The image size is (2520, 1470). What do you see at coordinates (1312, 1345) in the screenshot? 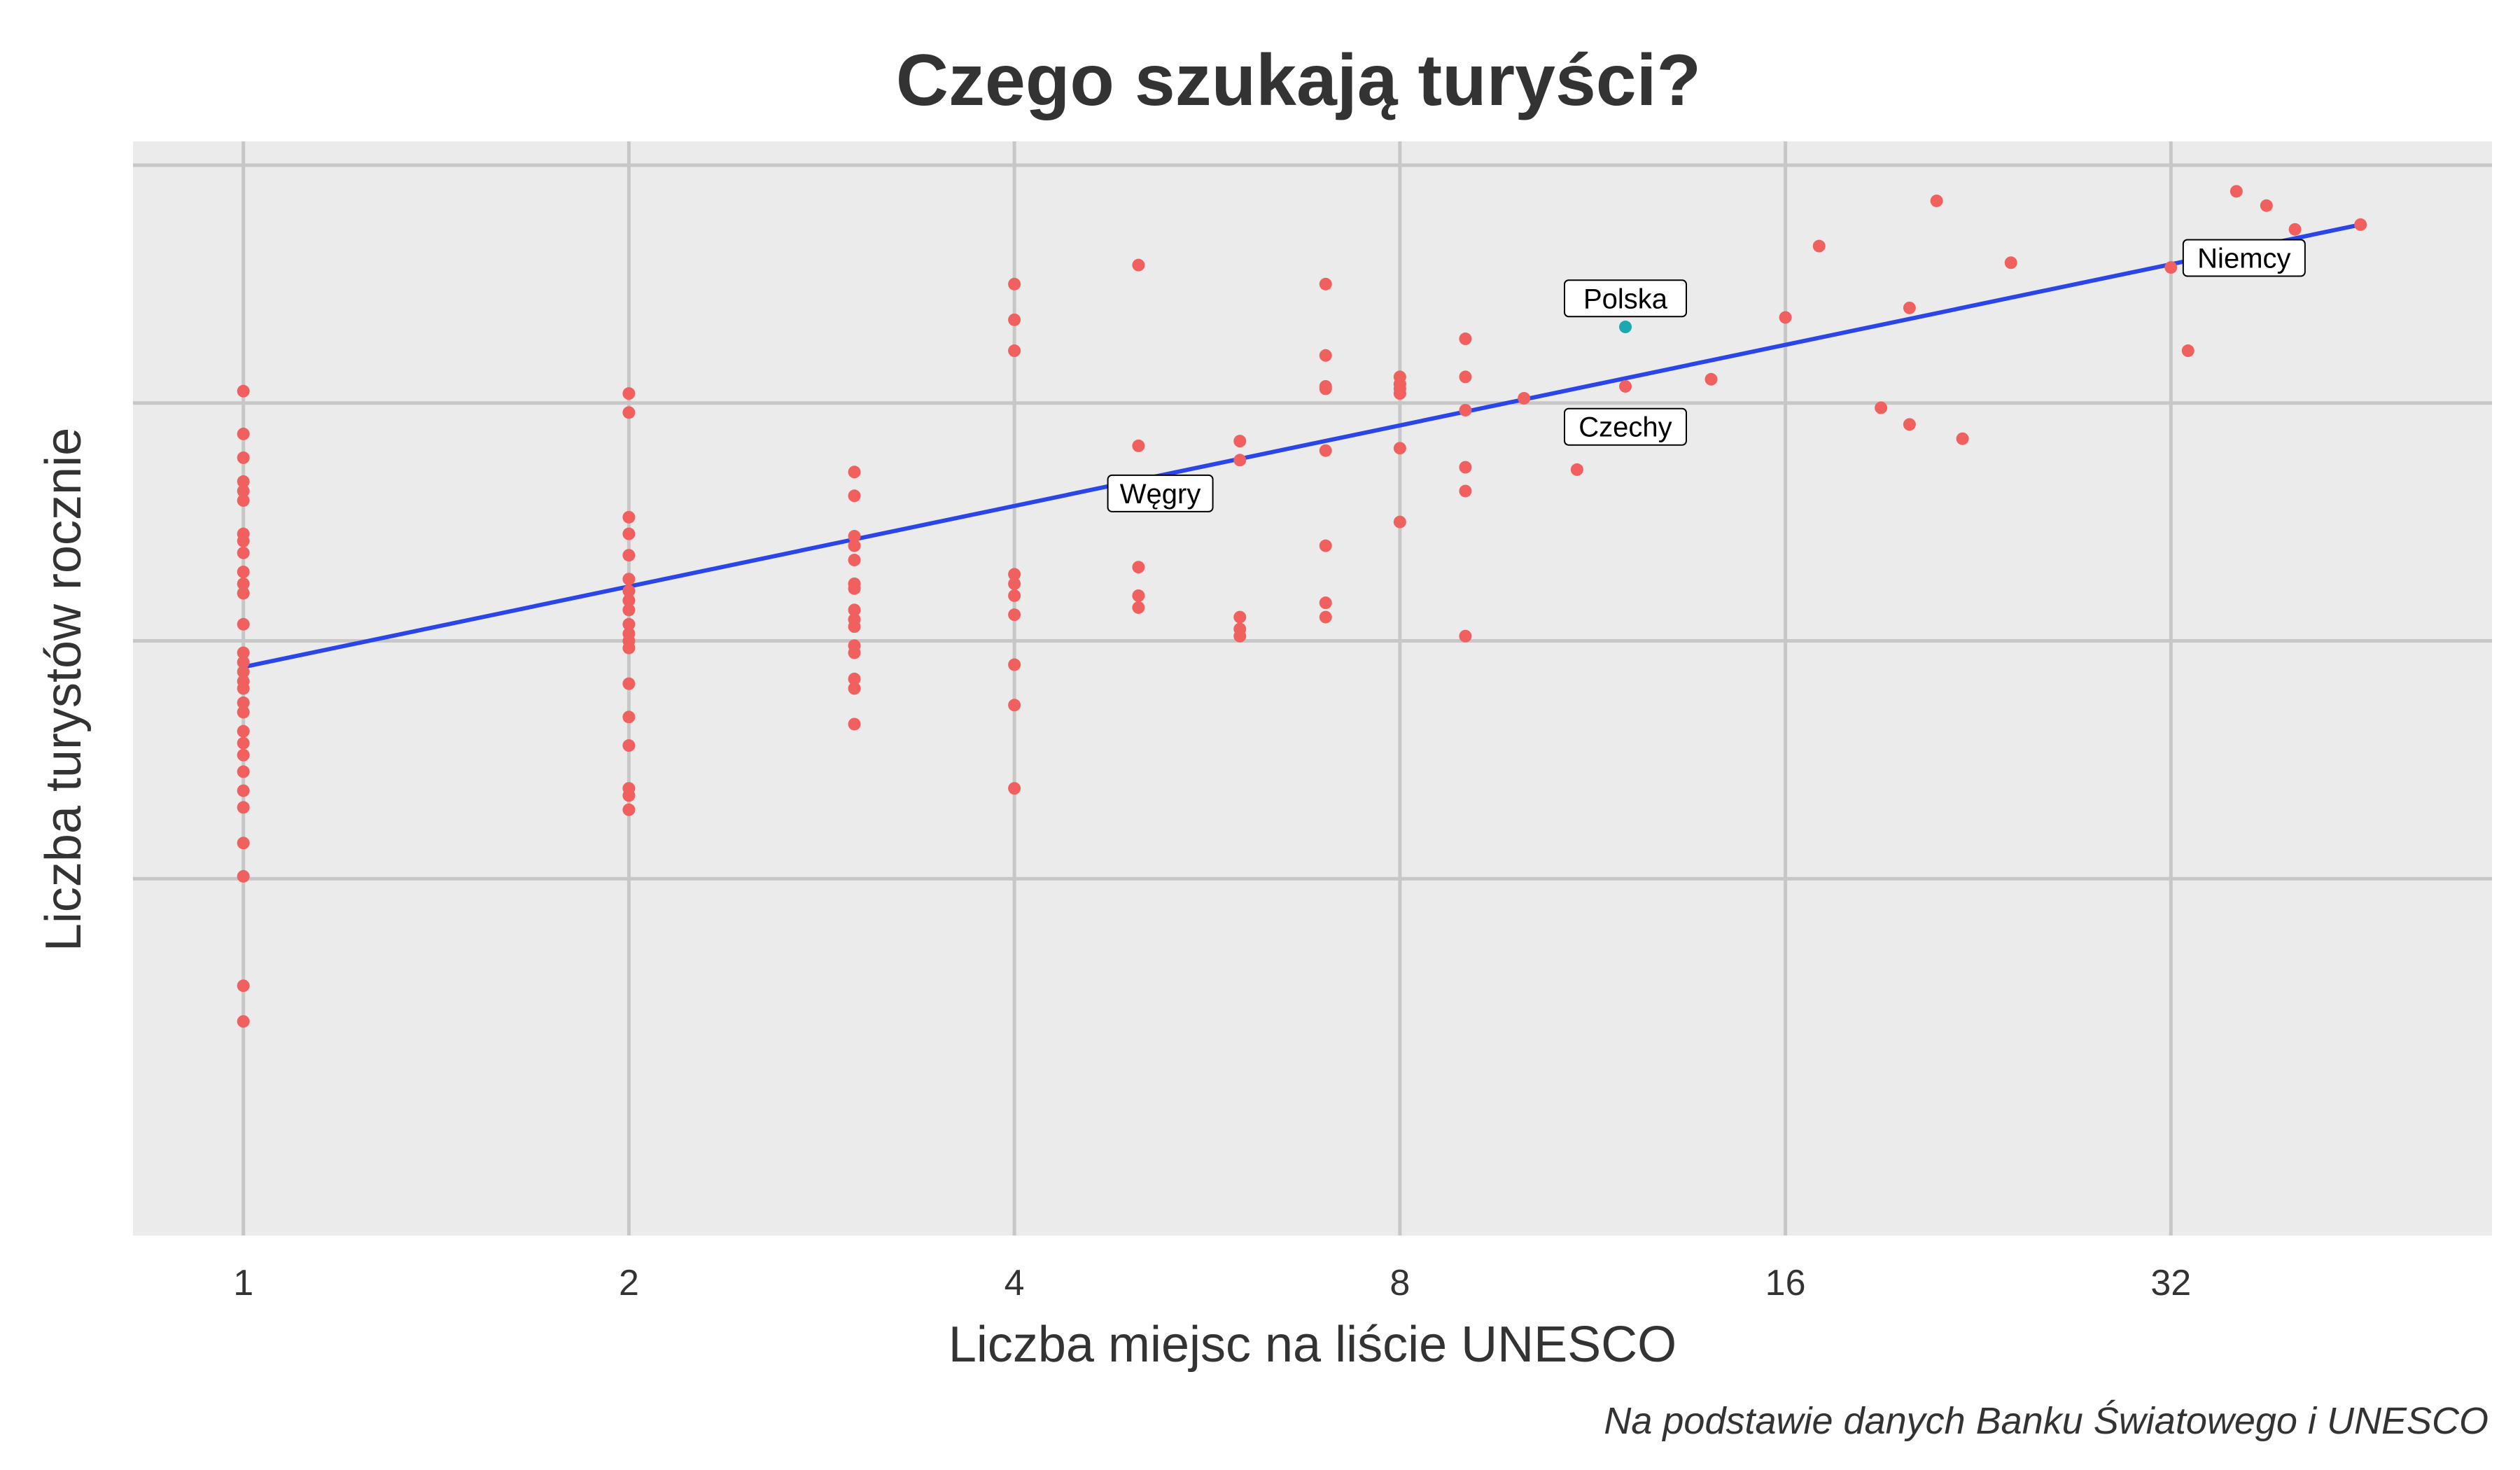
I see `x-axis-title: Liczba miejsc na liście UNESCO` at bounding box center [1312, 1345].